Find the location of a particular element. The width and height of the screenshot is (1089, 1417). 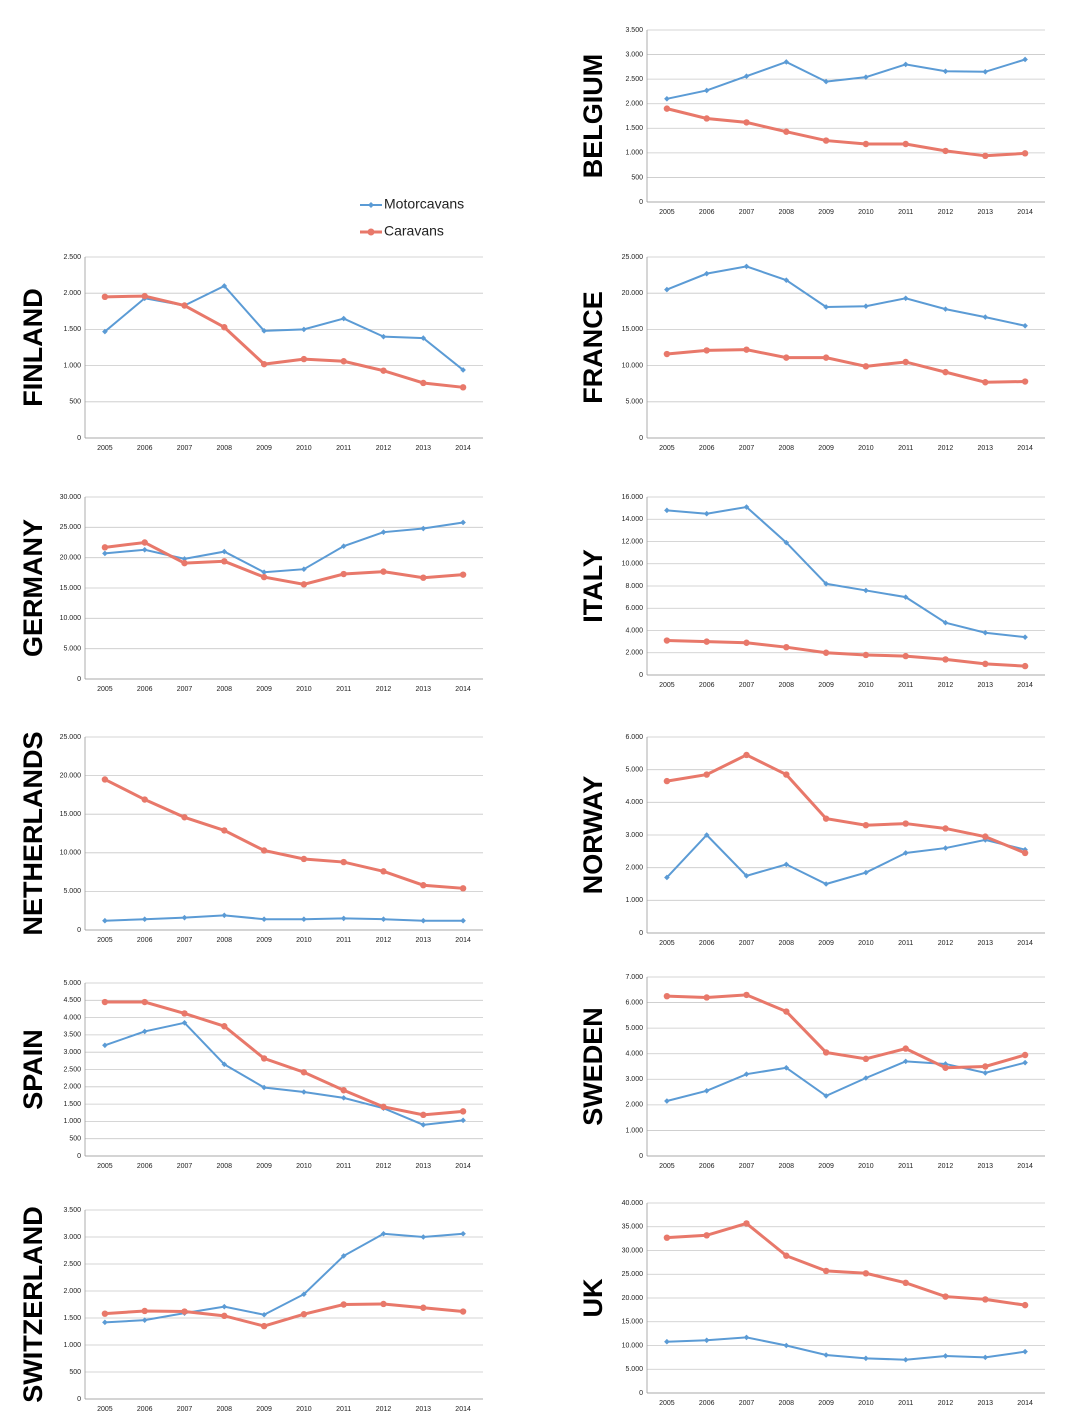

y-tick-label: 1.000 is located at coordinates (72, 1345).